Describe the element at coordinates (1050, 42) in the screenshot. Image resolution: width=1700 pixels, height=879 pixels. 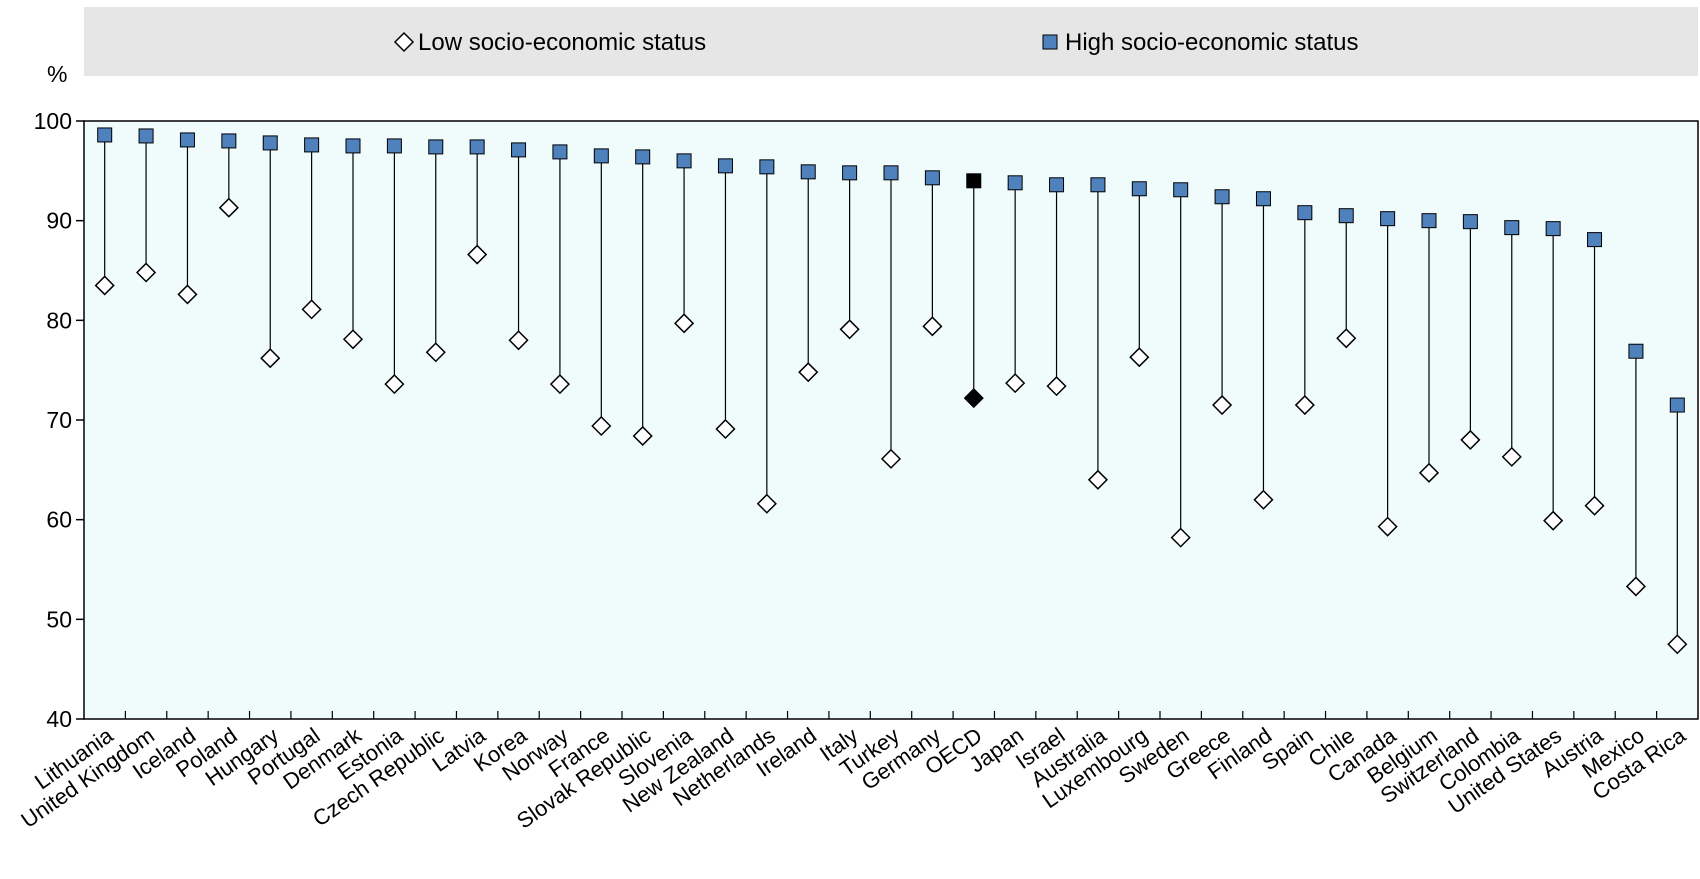
I see `legend-square-icon` at that location.